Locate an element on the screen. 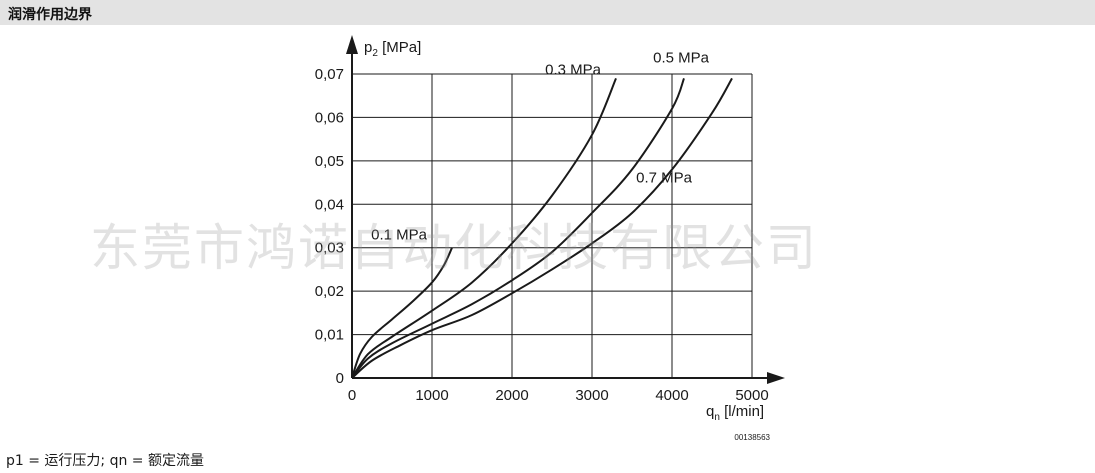  series-label: 0.3 MPa is located at coordinates (573, 69).